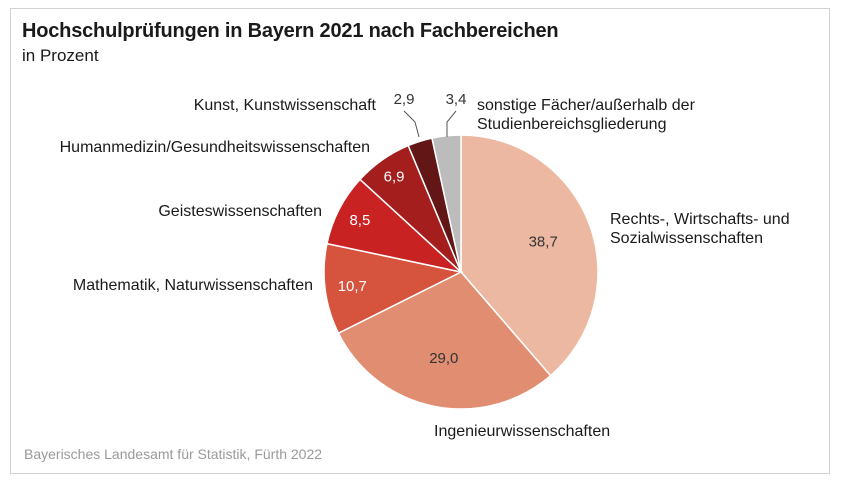  What do you see at coordinates (522, 431) in the screenshot?
I see `category-label: Ingenieurwissenschaften` at bounding box center [522, 431].